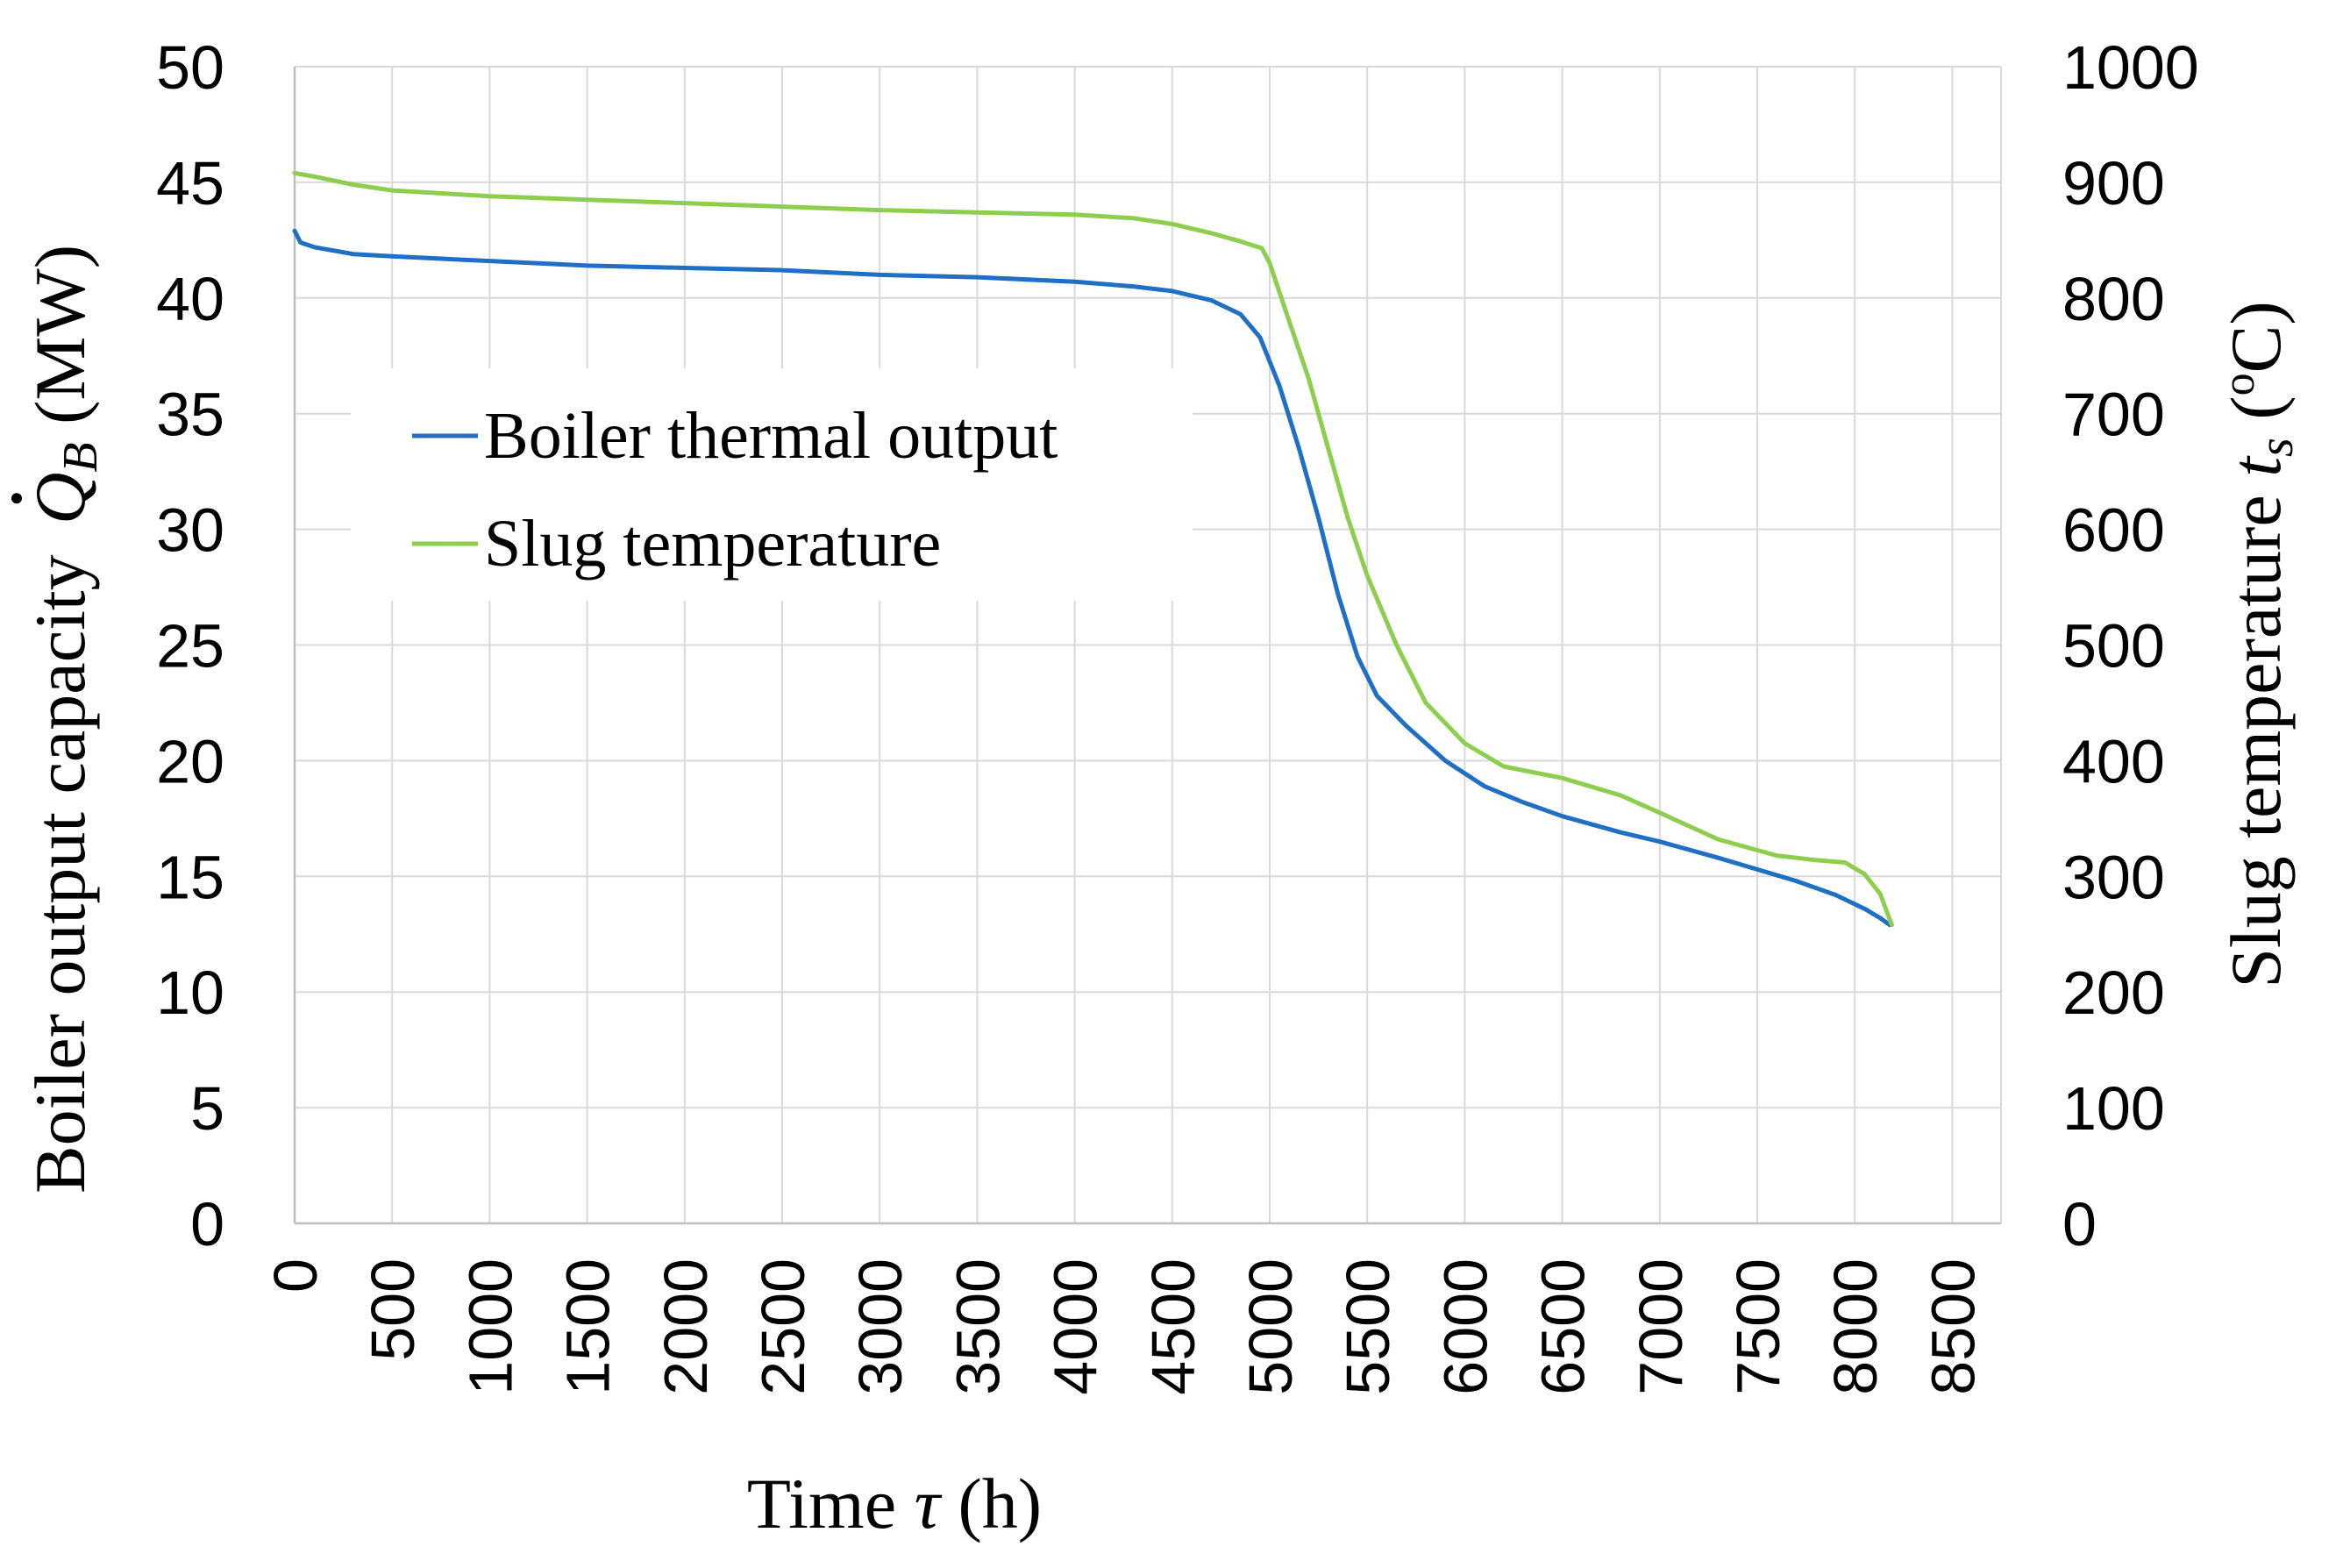 Image resolution: width=2336 pixels, height=1568 pixels. What do you see at coordinates (2113, 1109) in the screenshot?
I see `y-right-tick-label: 100` at bounding box center [2113, 1109].